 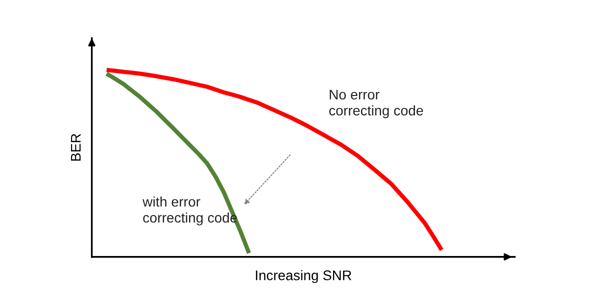 What do you see at coordinates (76, 147) in the screenshot?
I see `y-axis-title: BER` at bounding box center [76, 147].